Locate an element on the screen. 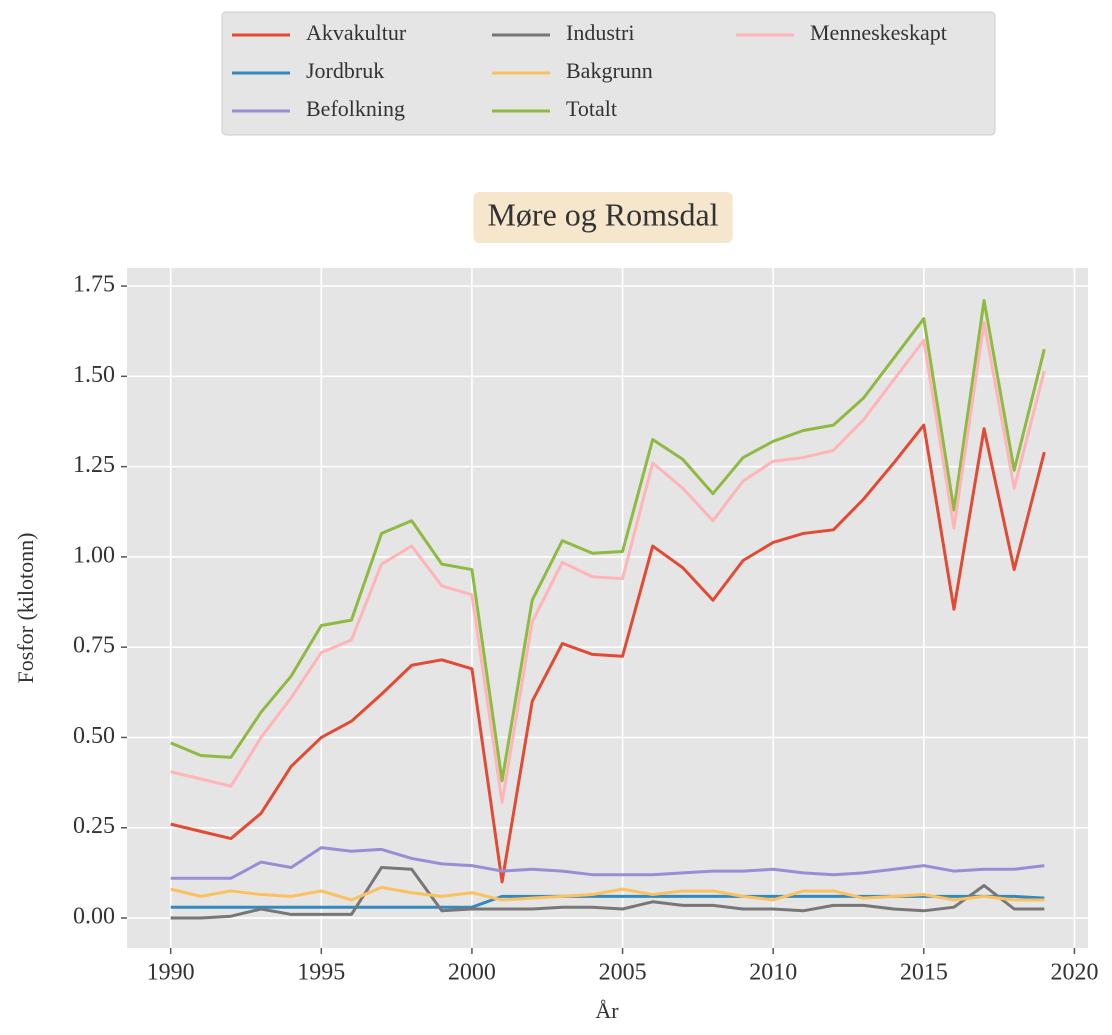 The image size is (1112, 1035). x-tick-label: 2005 is located at coordinates (623, 973).